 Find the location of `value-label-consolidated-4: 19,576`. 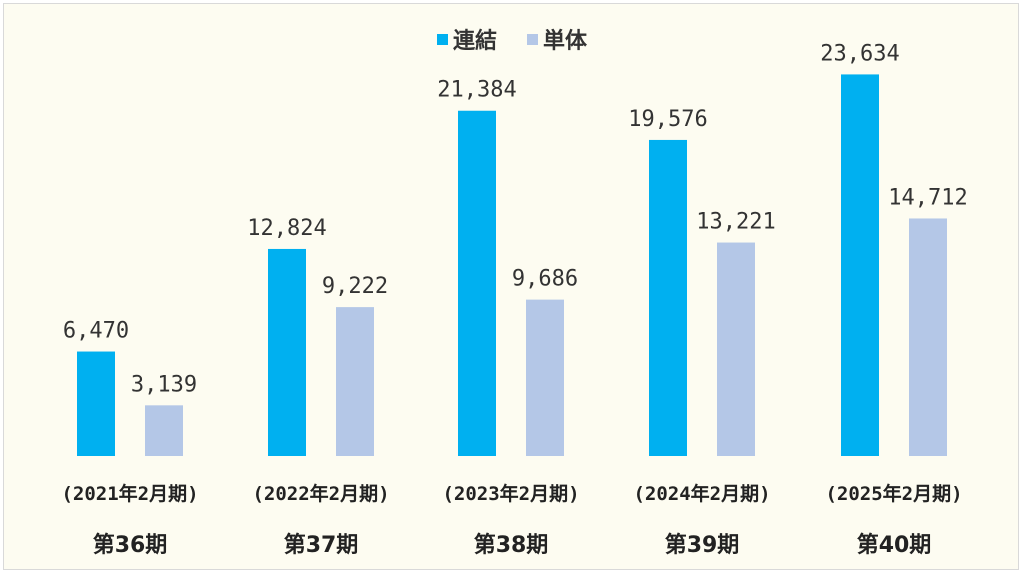

value-label-consolidated-4: 19,576 is located at coordinates (667, 119).